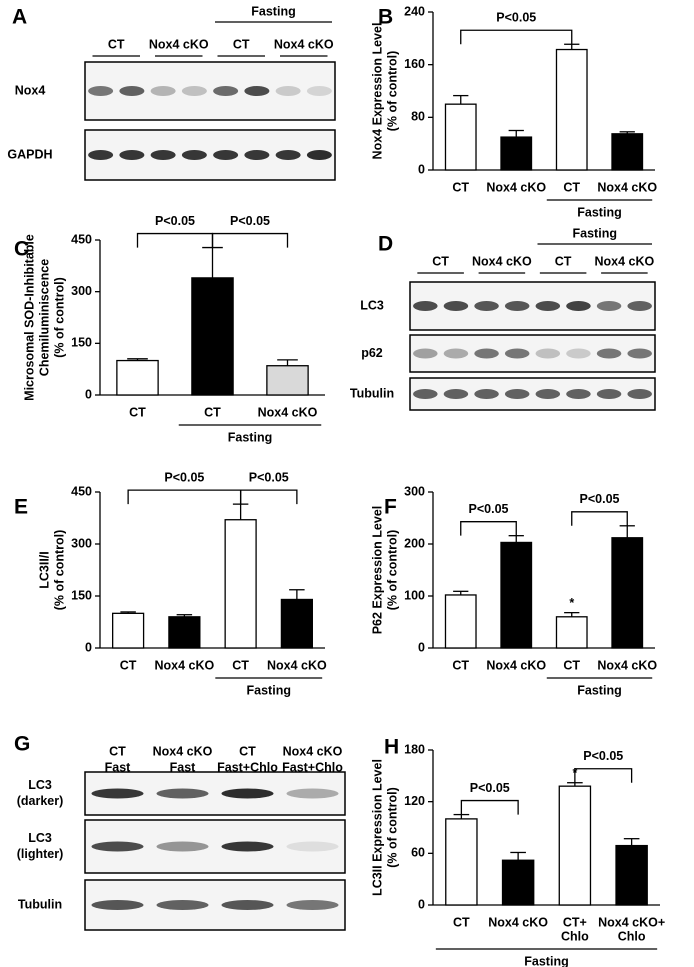 This screenshot has width=694, height=967. What do you see at coordinates (571, 603) in the screenshot?
I see `annotation: *` at bounding box center [571, 603].